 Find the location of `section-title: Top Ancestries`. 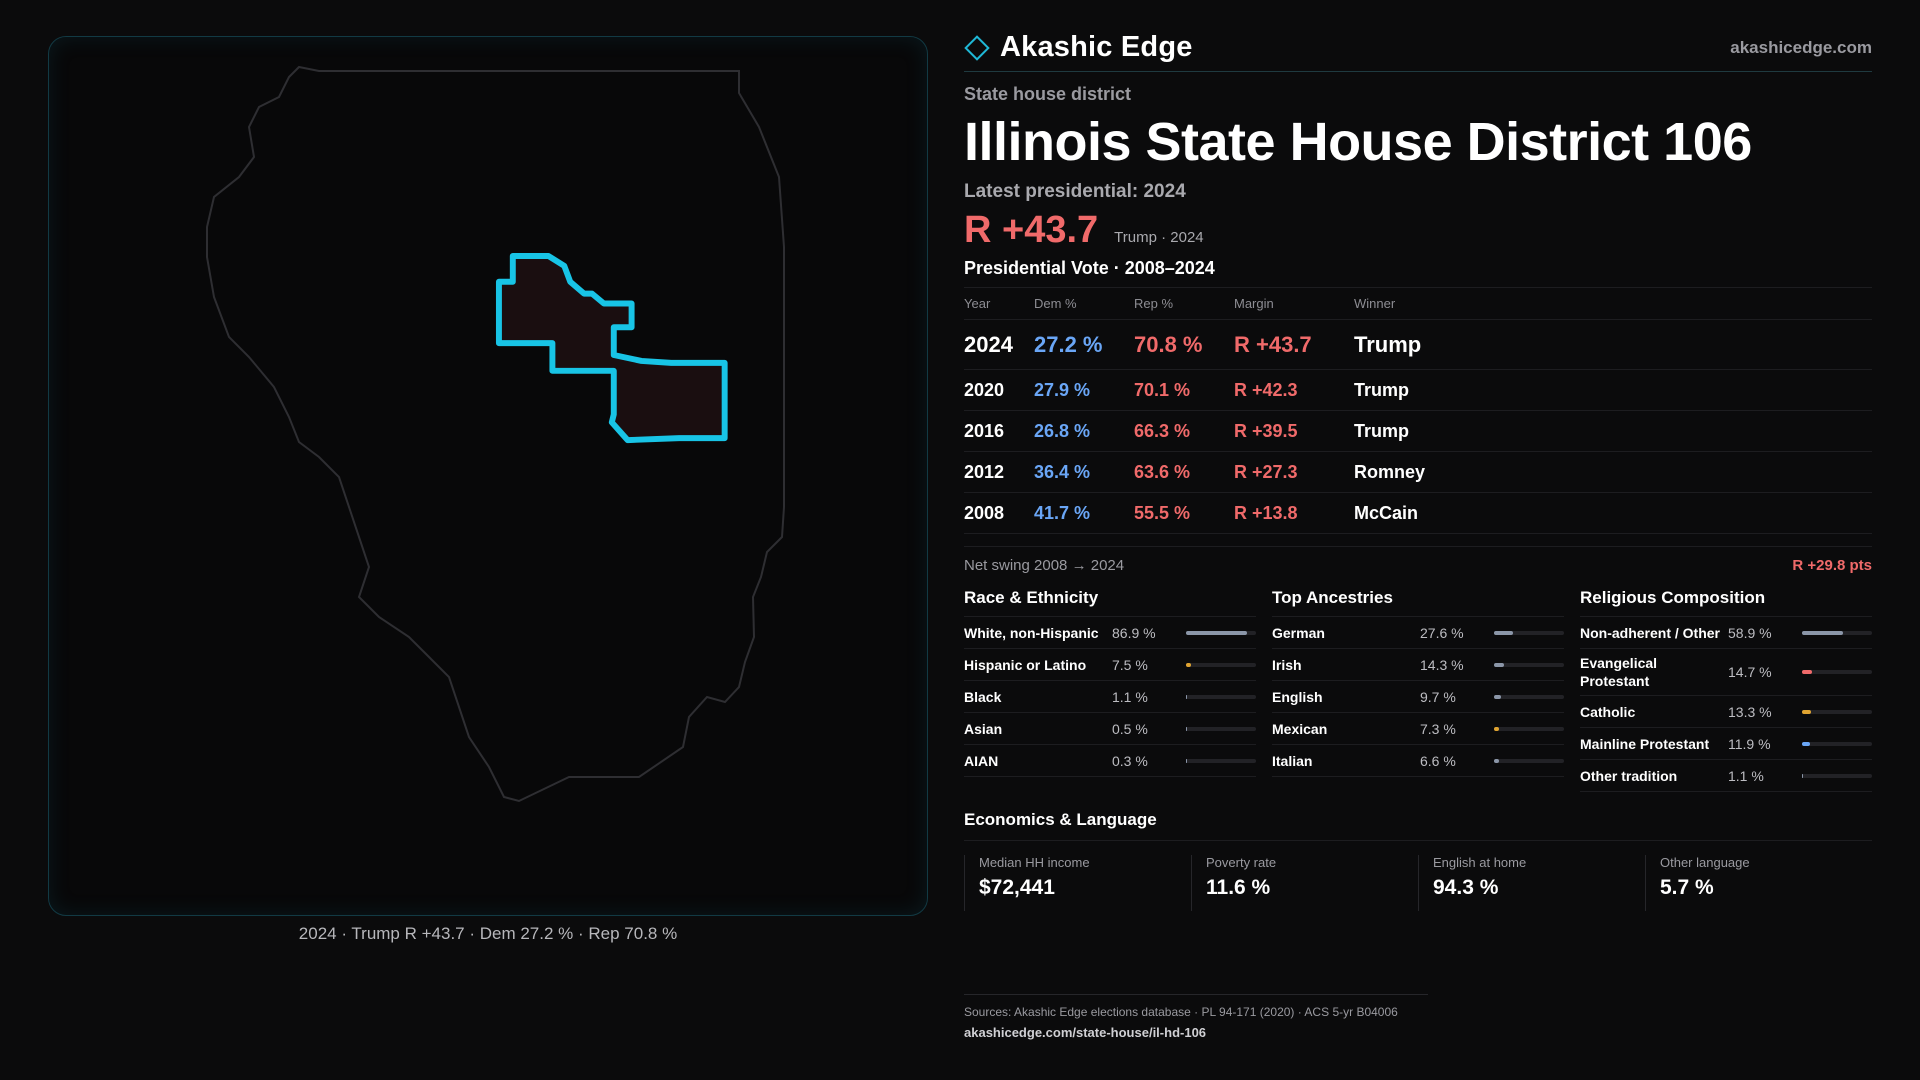

section-title: Top Ancestries is located at coordinates (1418, 602).